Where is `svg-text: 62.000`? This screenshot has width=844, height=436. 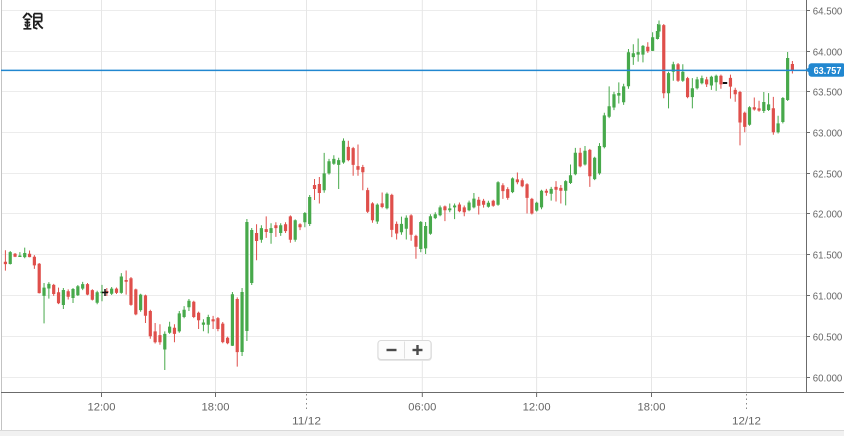
svg-text: 62.000 is located at coordinates (828, 214).